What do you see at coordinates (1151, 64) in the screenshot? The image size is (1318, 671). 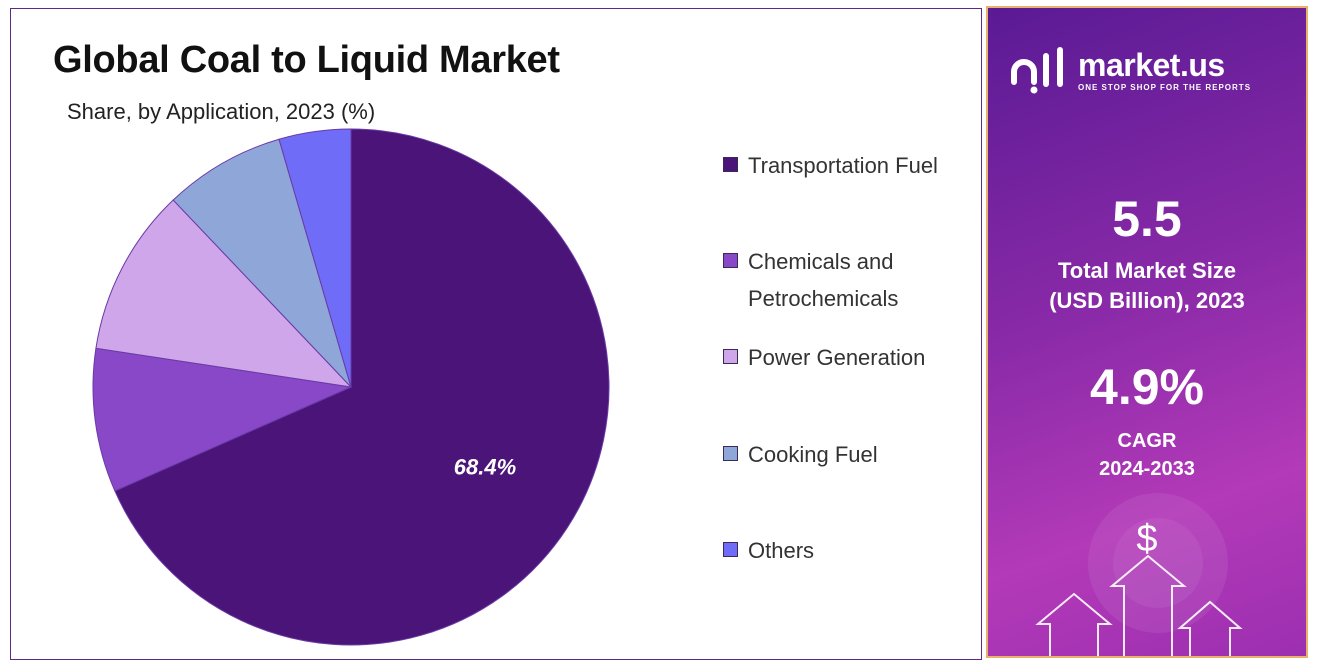 I see `brand-name: market.us` at bounding box center [1151, 64].